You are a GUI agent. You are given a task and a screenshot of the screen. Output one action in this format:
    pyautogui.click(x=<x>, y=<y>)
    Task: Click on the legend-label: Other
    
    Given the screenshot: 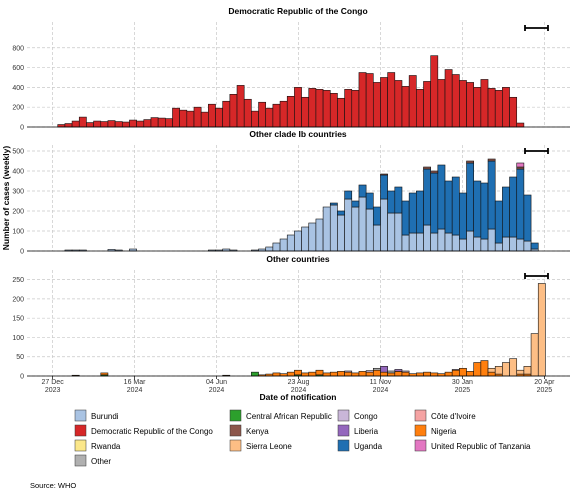 What is the action you would take?
    pyautogui.click(x=101, y=461)
    